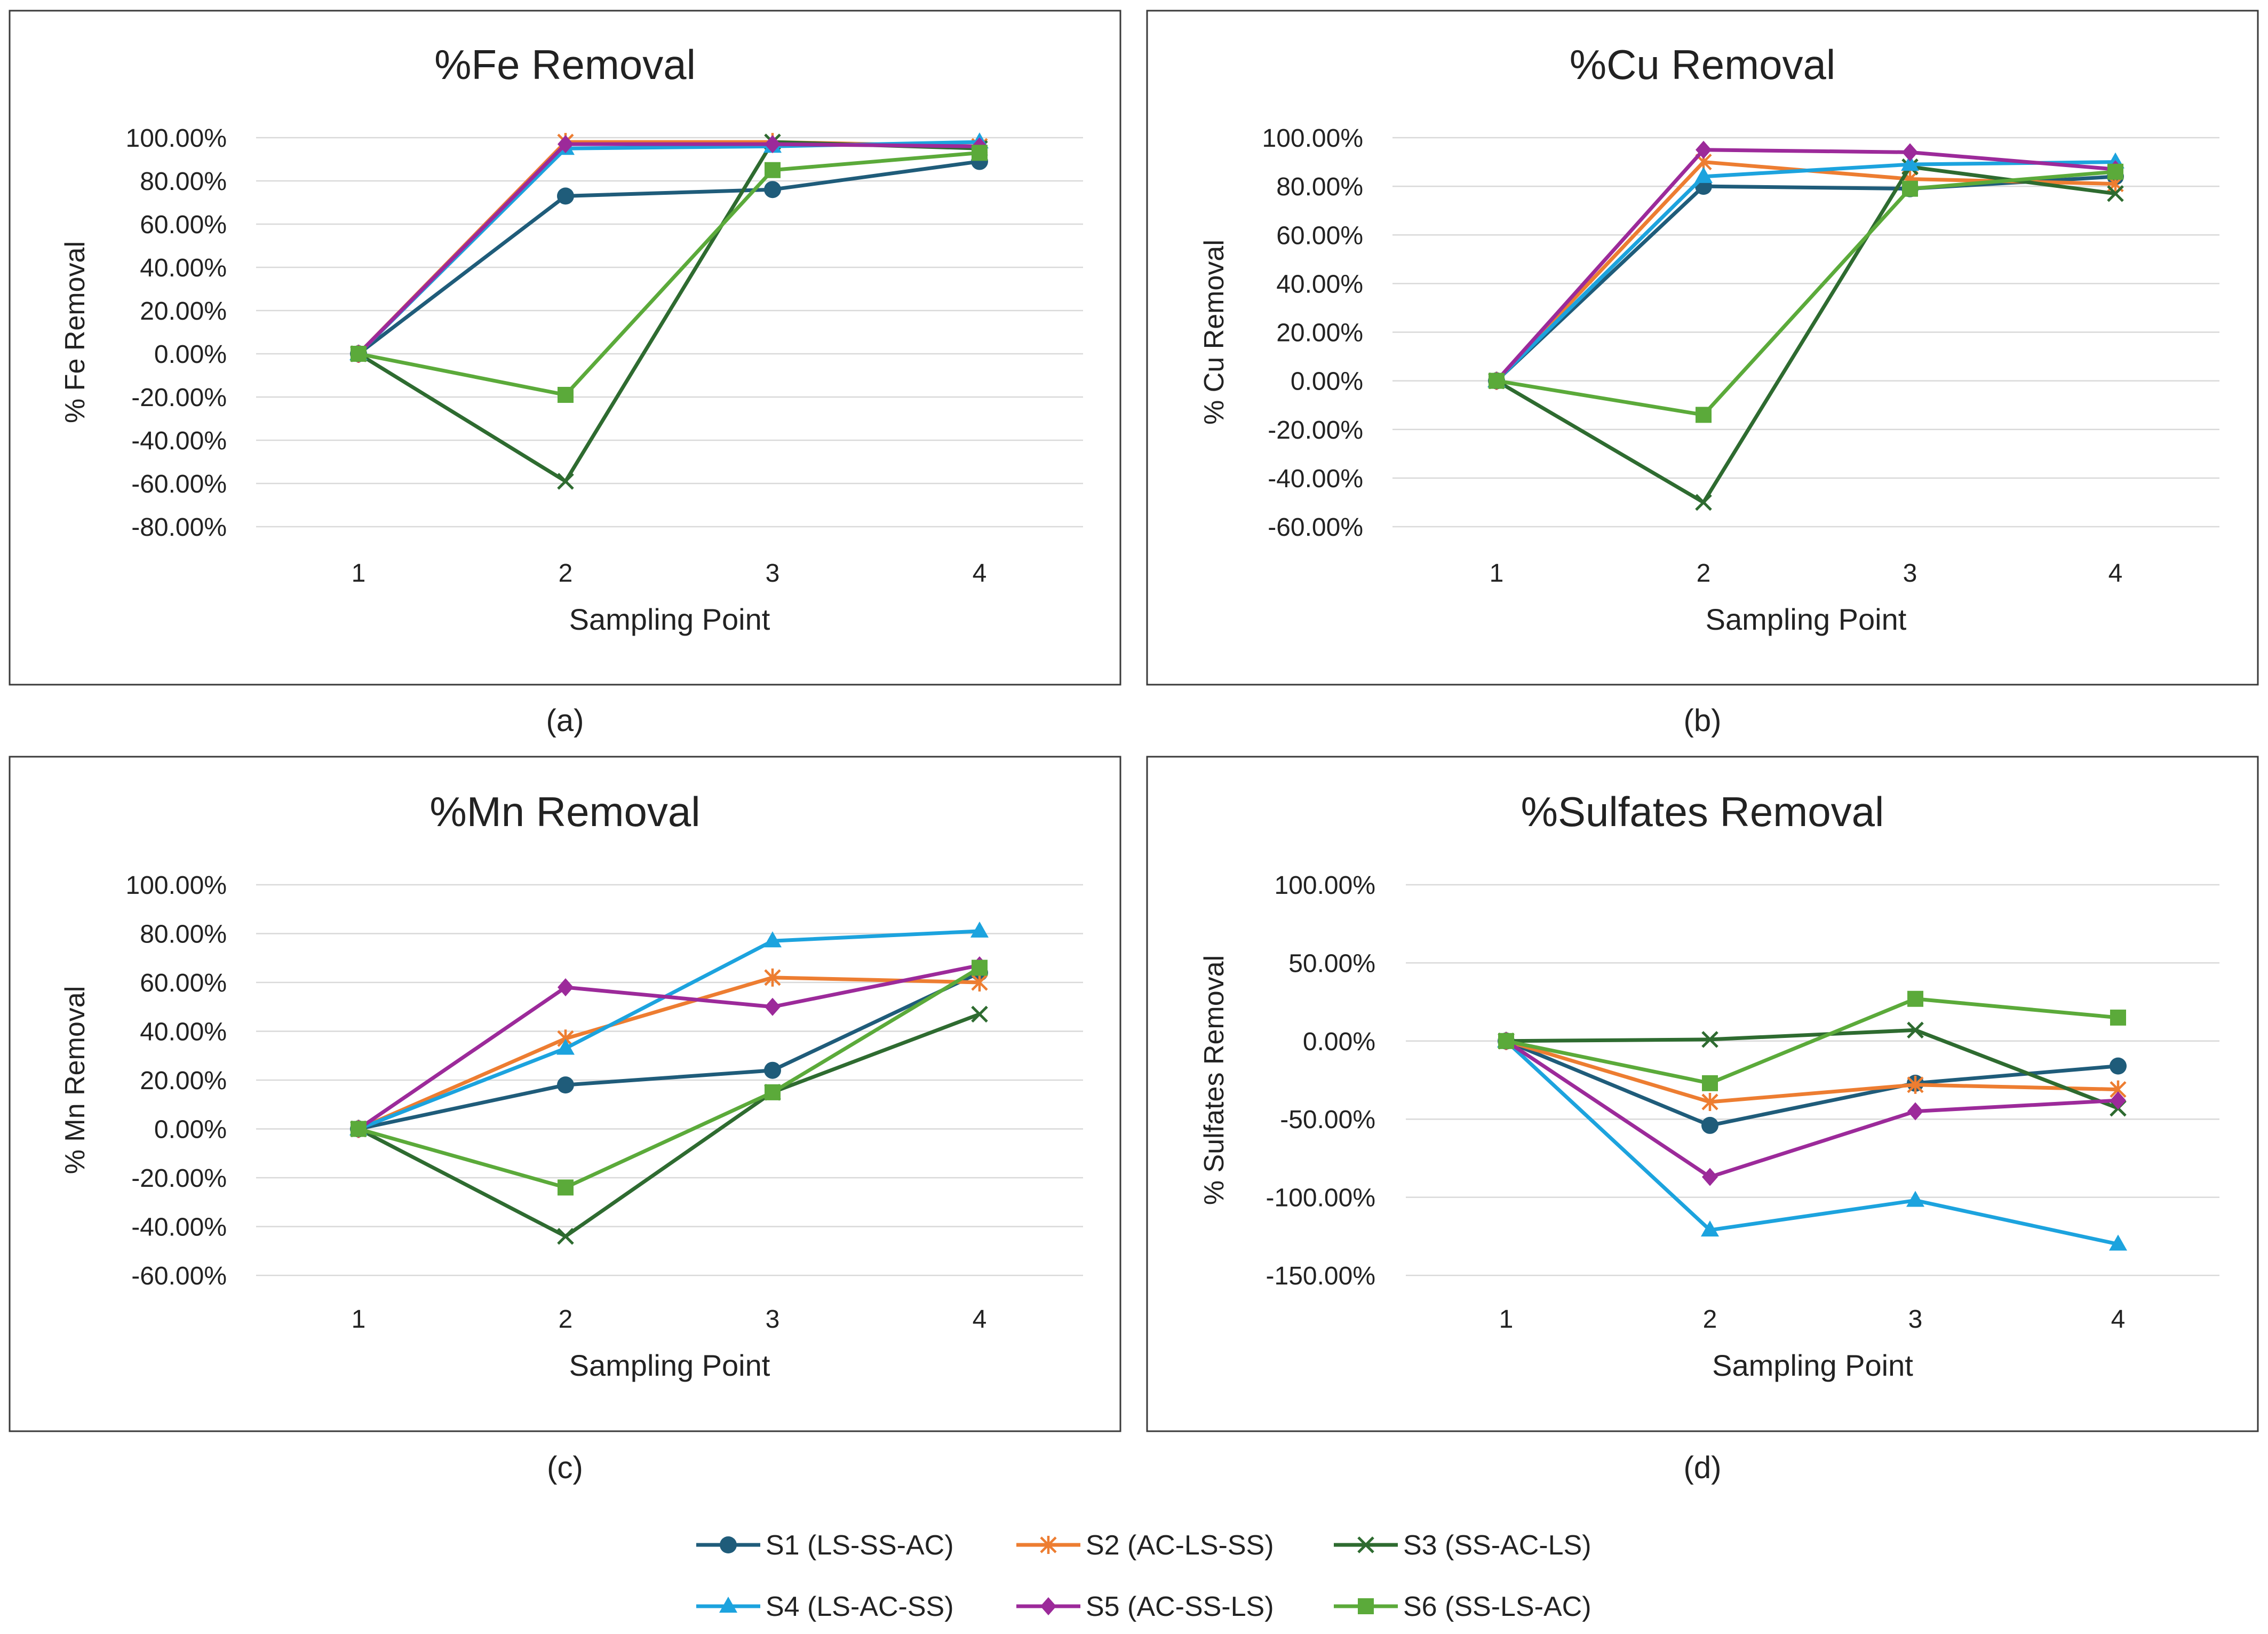 This screenshot has width=2268, height=1634. I want to click on legend-item-s5: S5 (AC-SS-LS), so click(1145, 1606).